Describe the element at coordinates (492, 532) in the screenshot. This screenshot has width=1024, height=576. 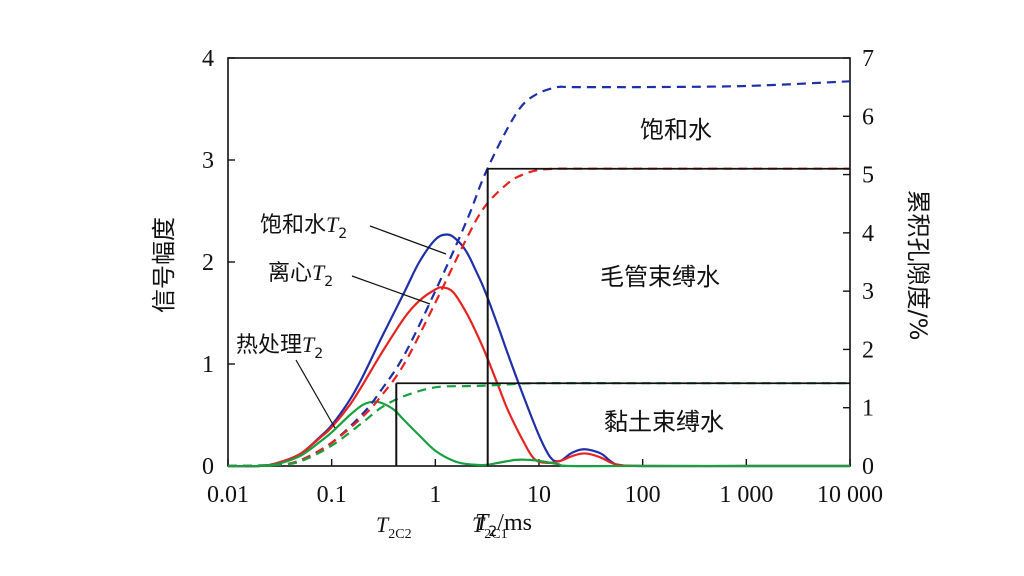
I see `x-axis-title-sub: 2` at that location.